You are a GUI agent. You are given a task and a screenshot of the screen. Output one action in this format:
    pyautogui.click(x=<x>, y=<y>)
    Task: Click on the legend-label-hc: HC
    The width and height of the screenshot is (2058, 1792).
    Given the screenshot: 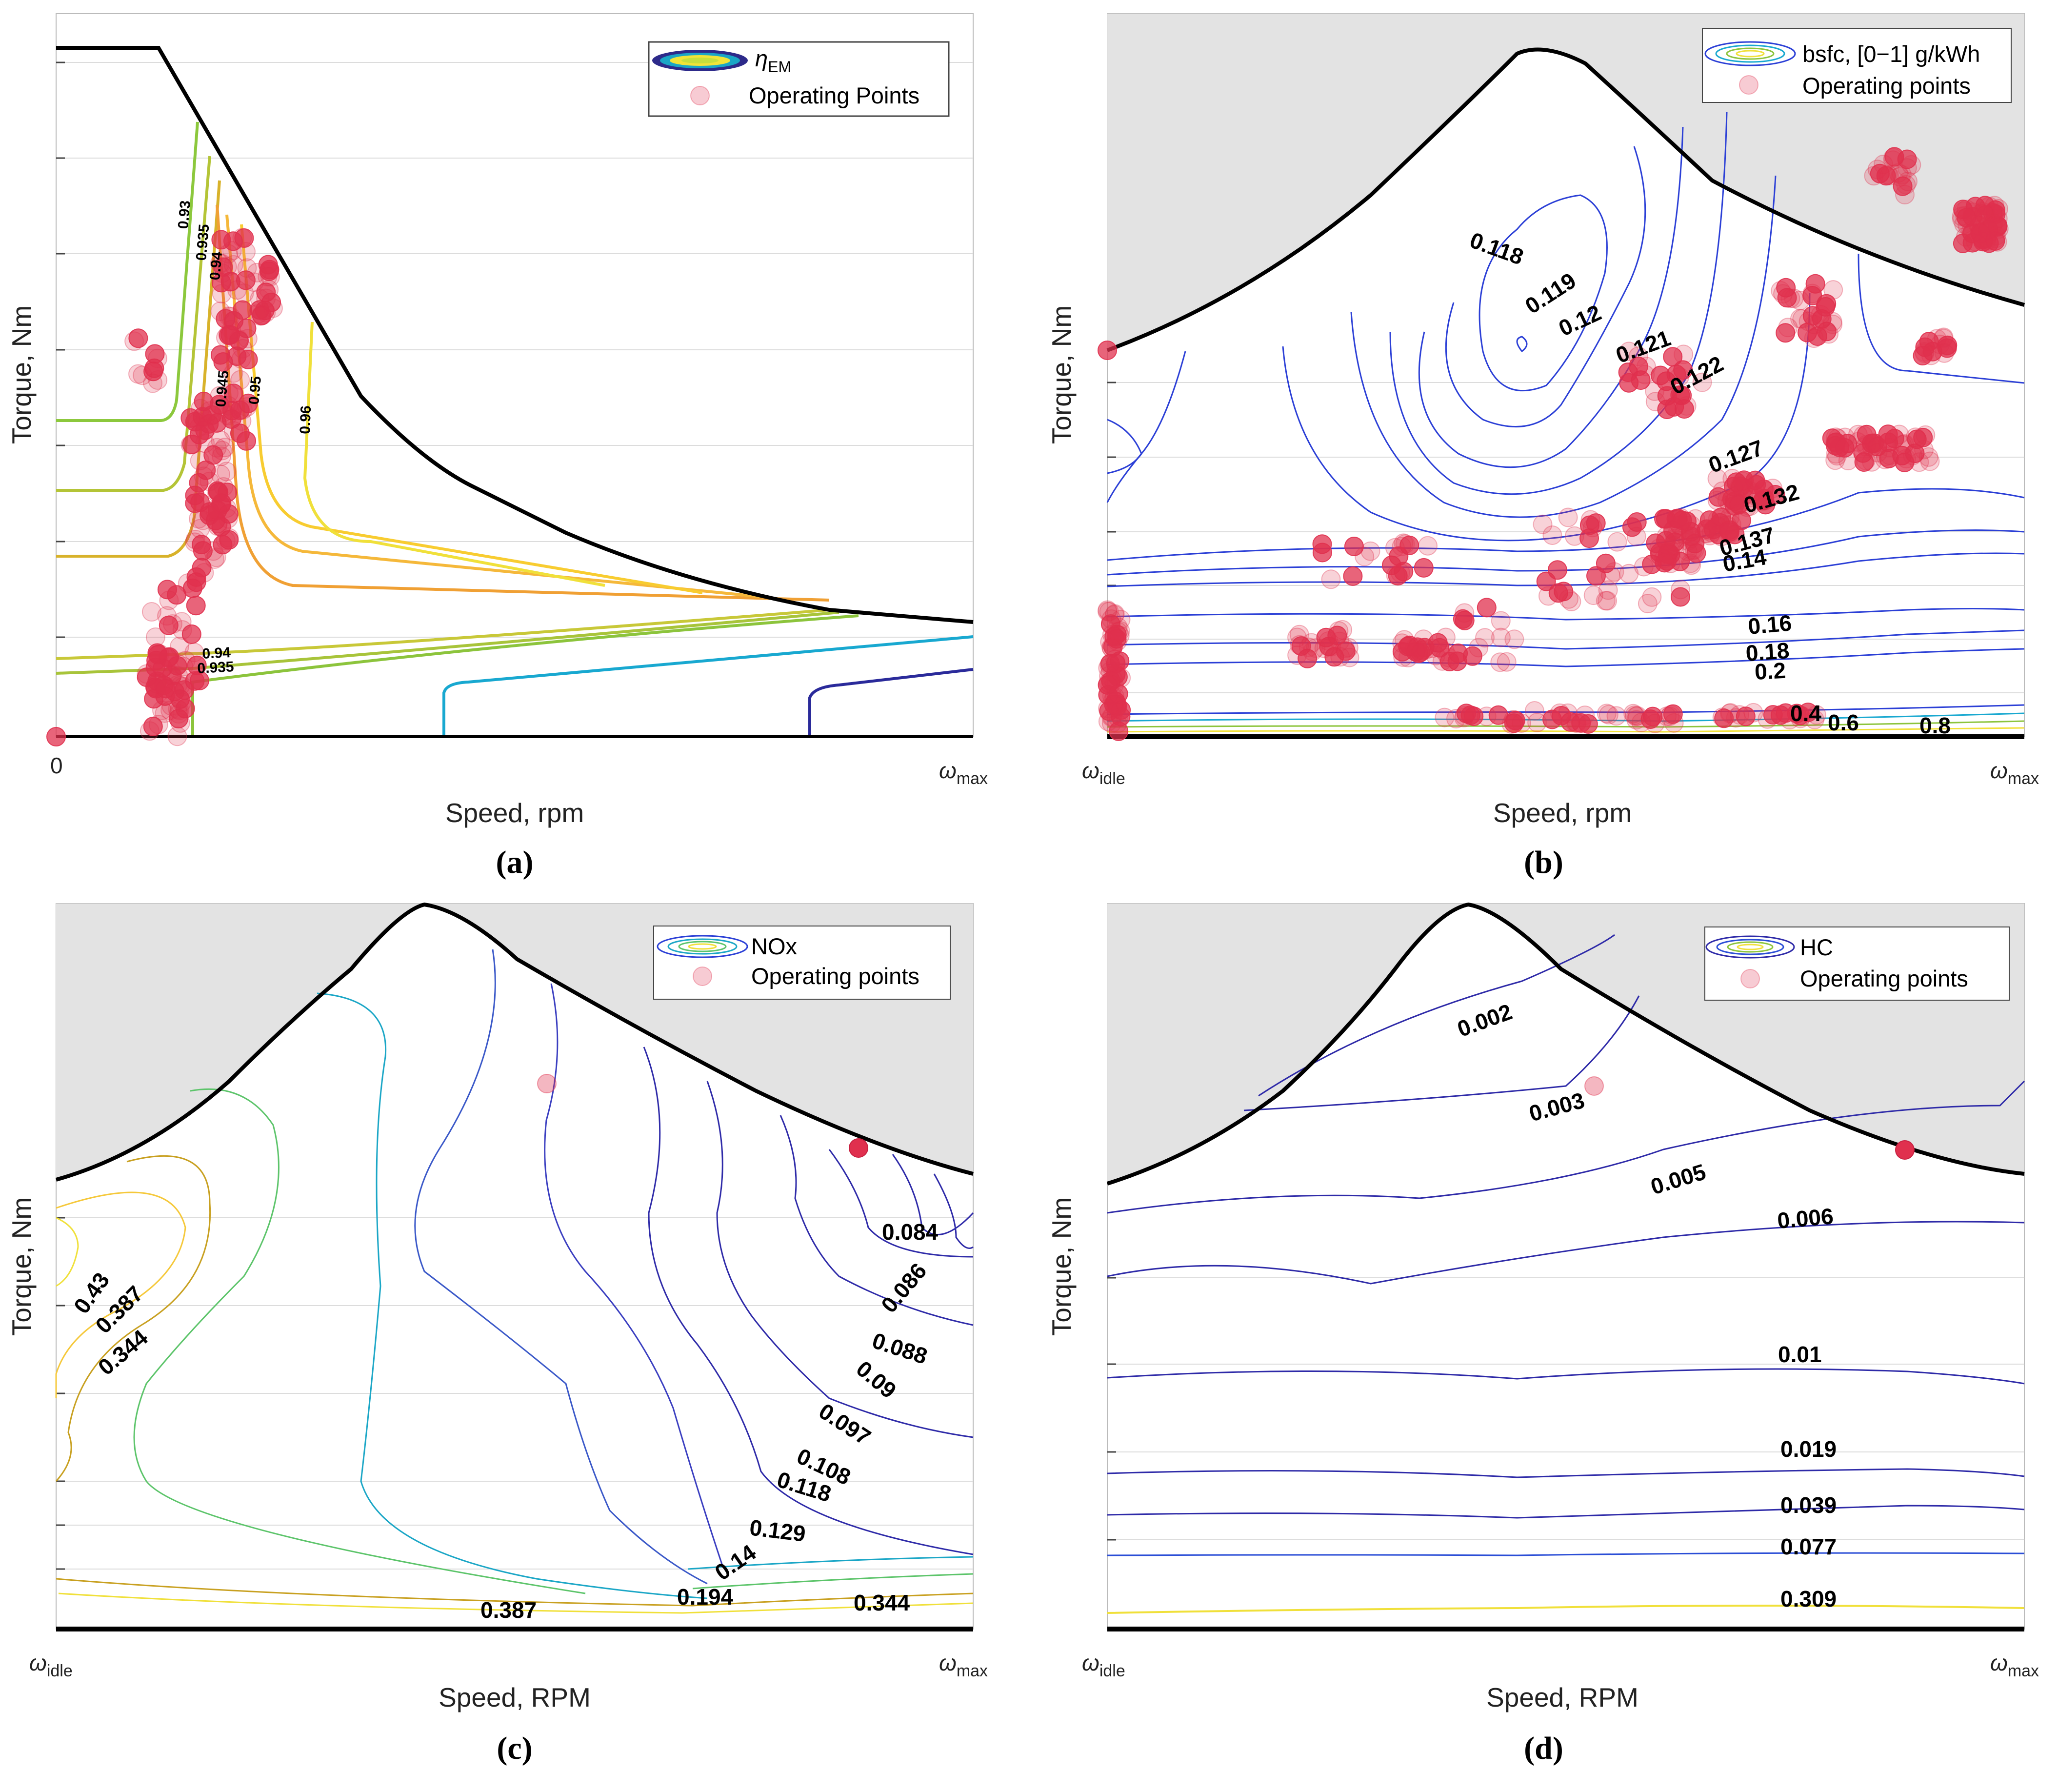 What is the action you would take?
    pyautogui.click(x=1816, y=947)
    